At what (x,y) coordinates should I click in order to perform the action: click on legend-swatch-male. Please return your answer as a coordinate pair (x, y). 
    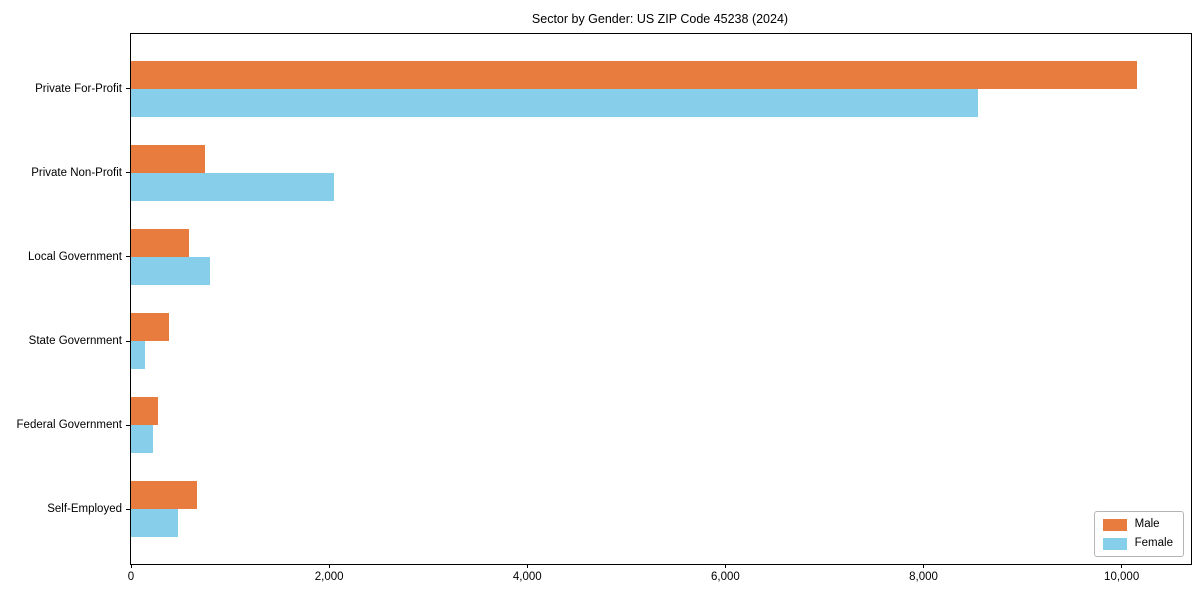
    Looking at the image, I should click on (1114, 524).